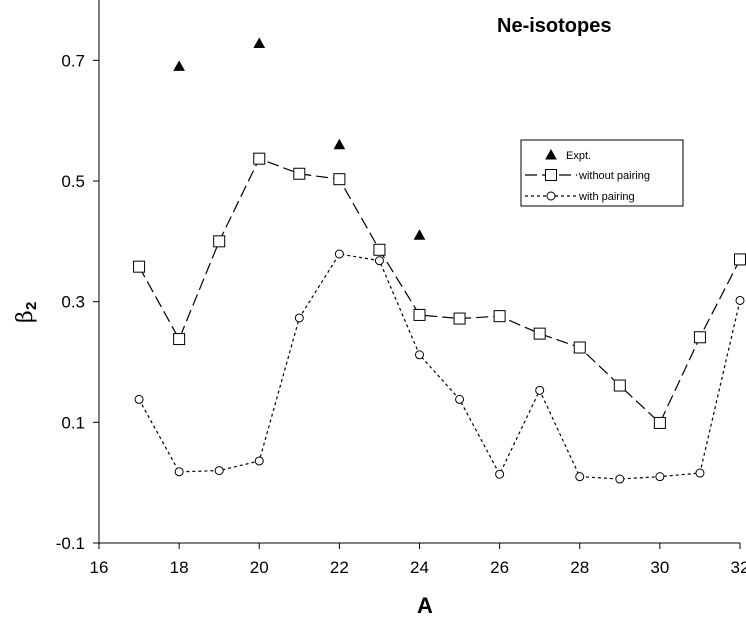  I want to click on legend: Expt. without pairing with pairing, so click(602, 173).